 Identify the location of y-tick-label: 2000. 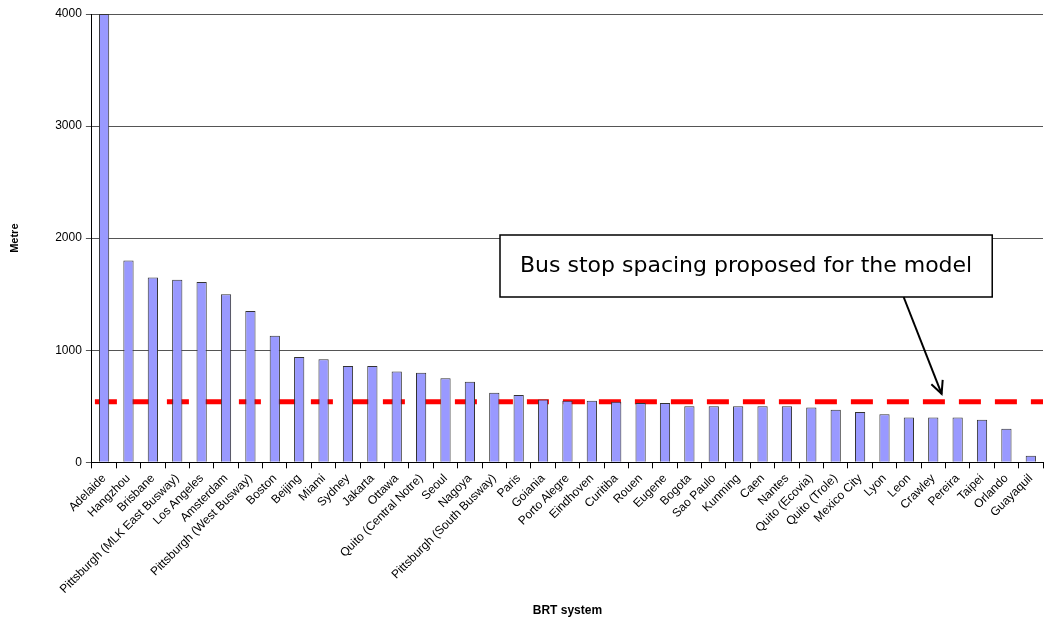
(69, 237).